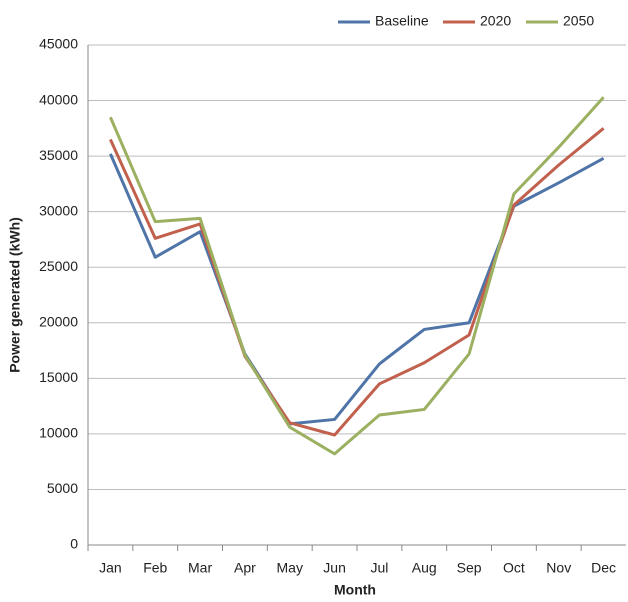 This screenshot has height=602, width=628. Describe the element at coordinates (402, 21) in the screenshot. I see `legend-label: Baseline` at that location.